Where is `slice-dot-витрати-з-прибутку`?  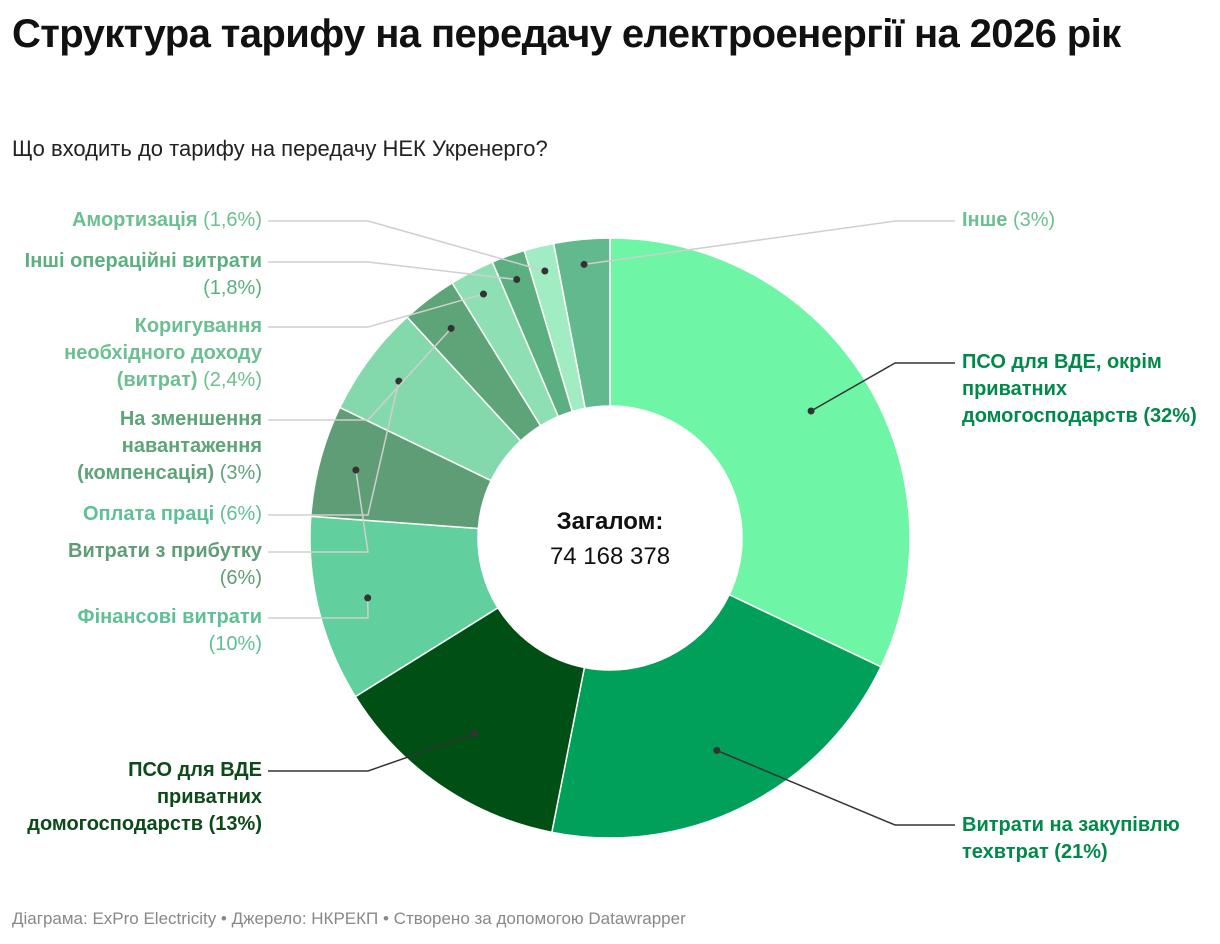 slice-dot-витрати-з-прибутку is located at coordinates (356, 470).